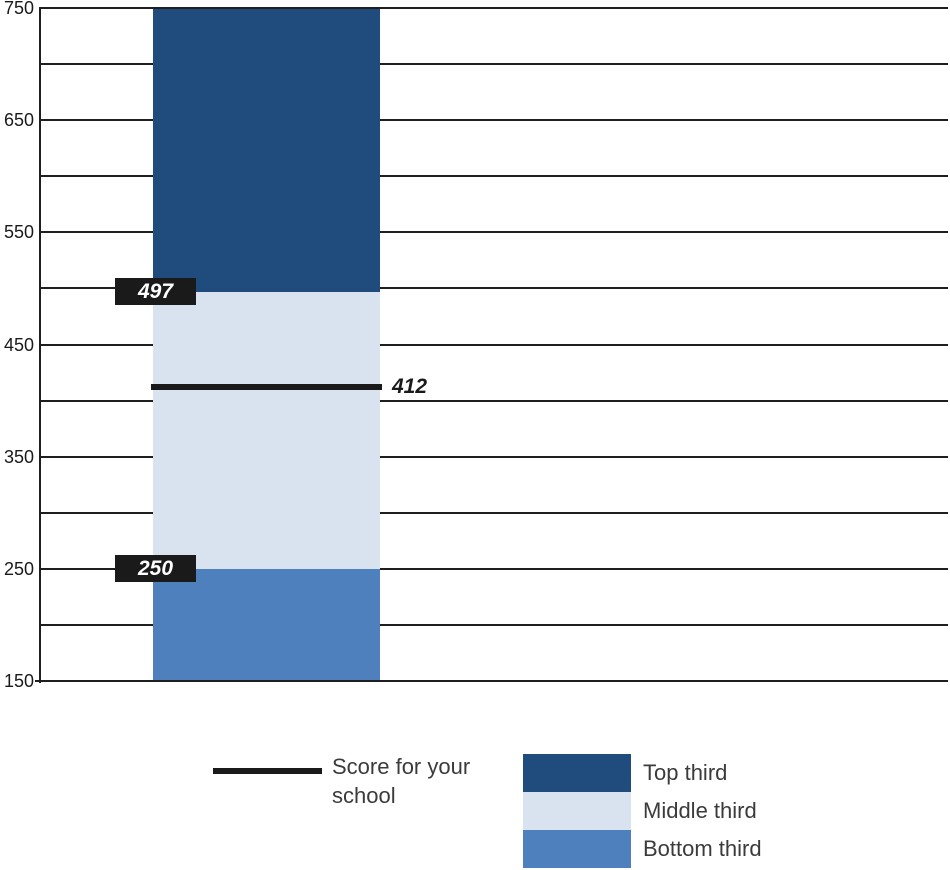 The height and width of the screenshot is (870, 950). I want to click on bar-segment-bottom-third, so click(266, 624).